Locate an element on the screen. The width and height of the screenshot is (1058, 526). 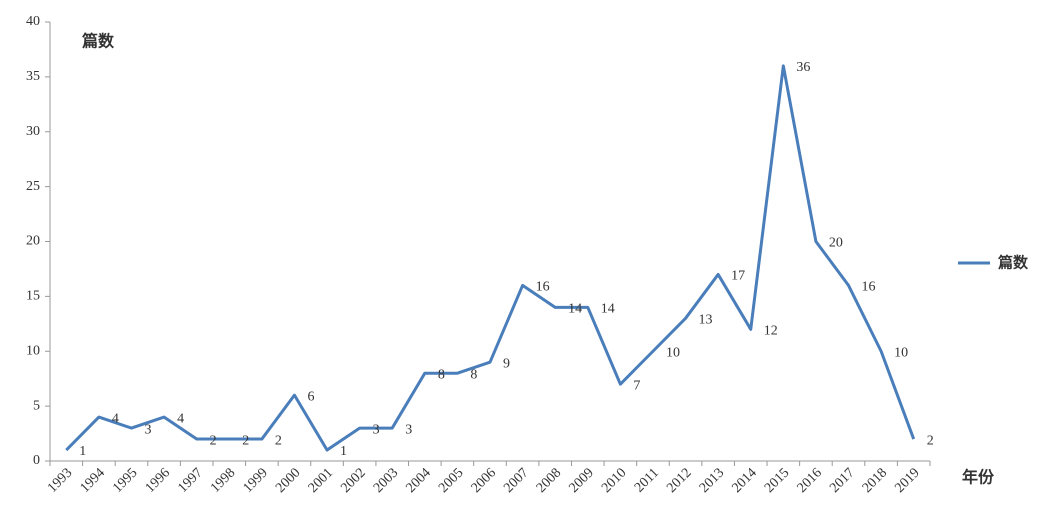
data-label: 7 is located at coordinates (636, 385).